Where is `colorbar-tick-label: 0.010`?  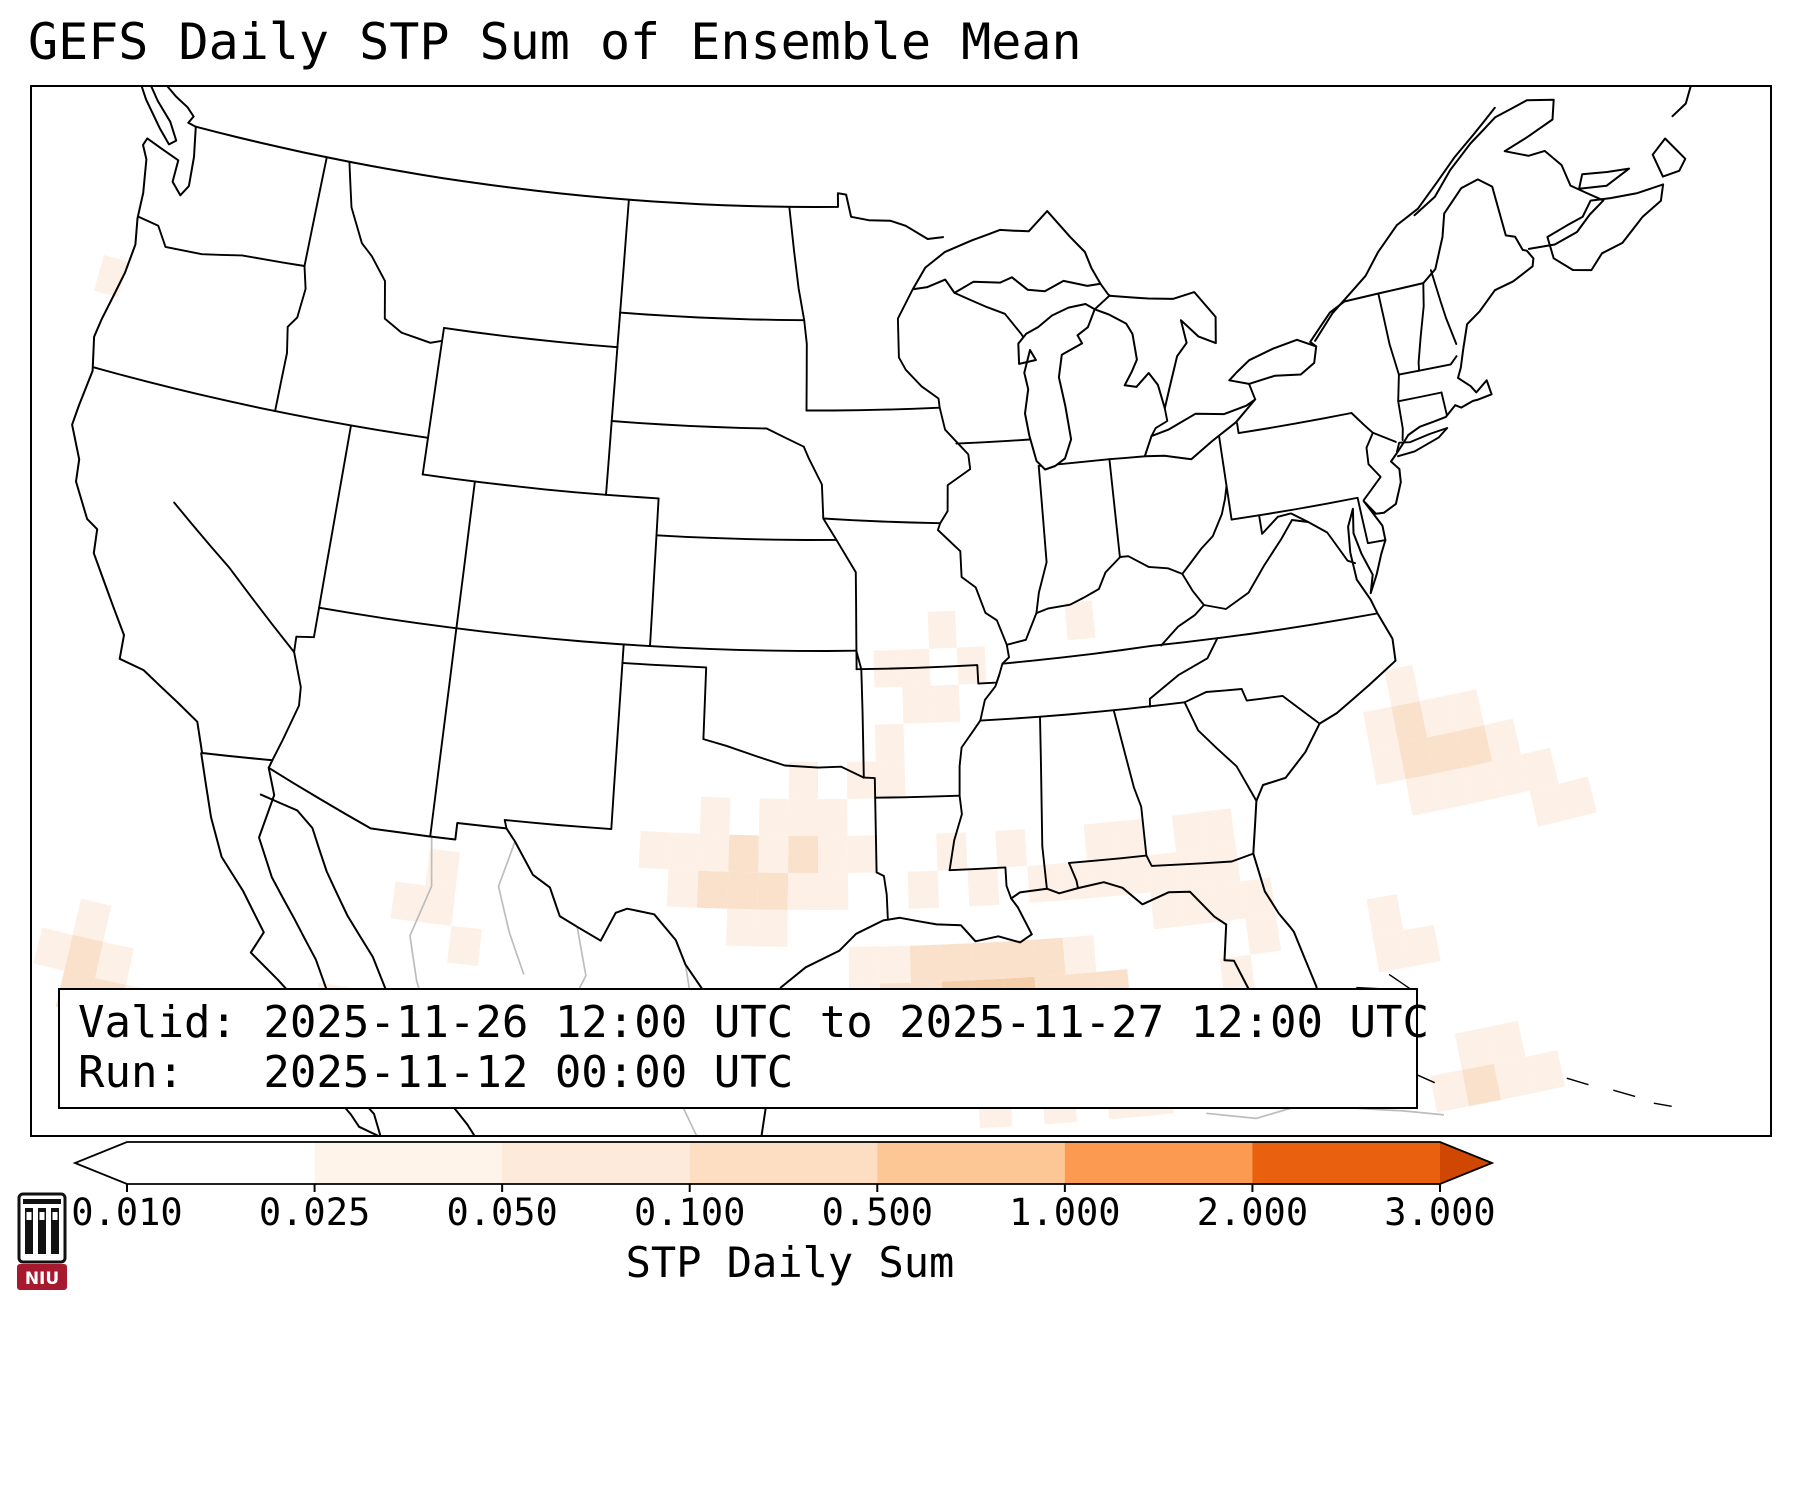 colorbar-tick-label: 0.010 is located at coordinates (127, 1212).